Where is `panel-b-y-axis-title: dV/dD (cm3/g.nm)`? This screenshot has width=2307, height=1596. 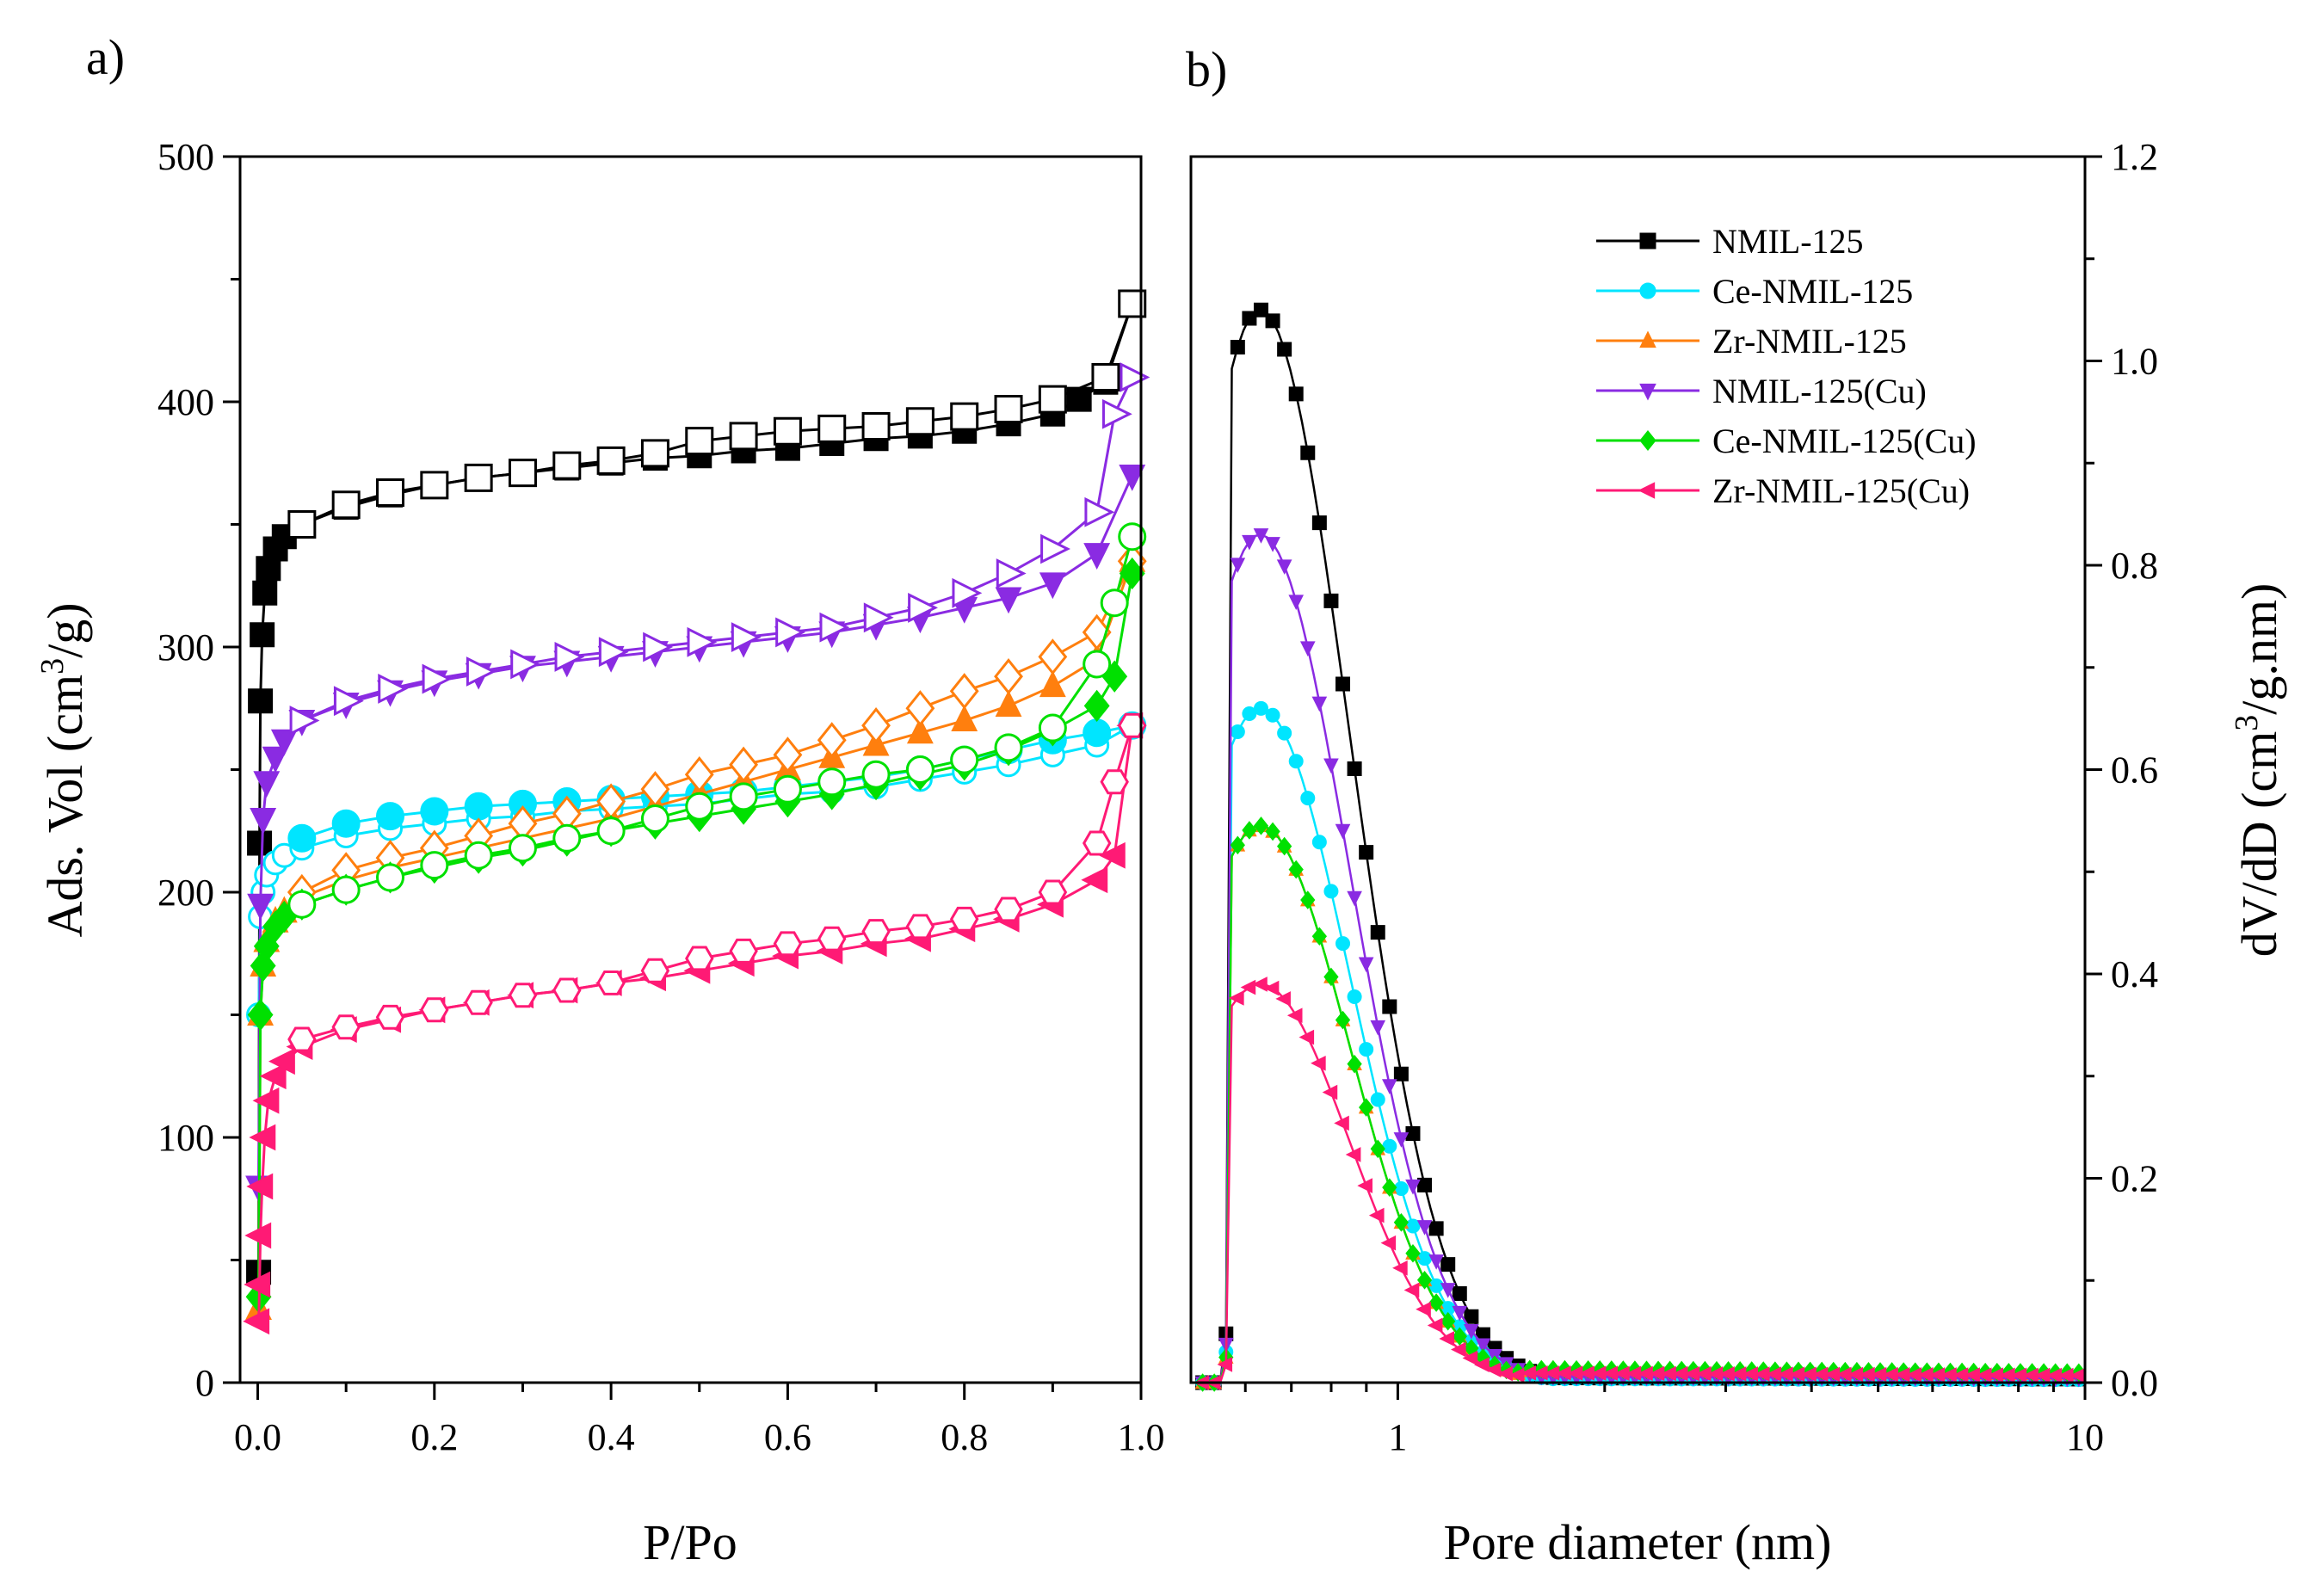 panel-b-y-axis-title: dV/dD (cm3/g.nm) is located at coordinates (2258, 770).